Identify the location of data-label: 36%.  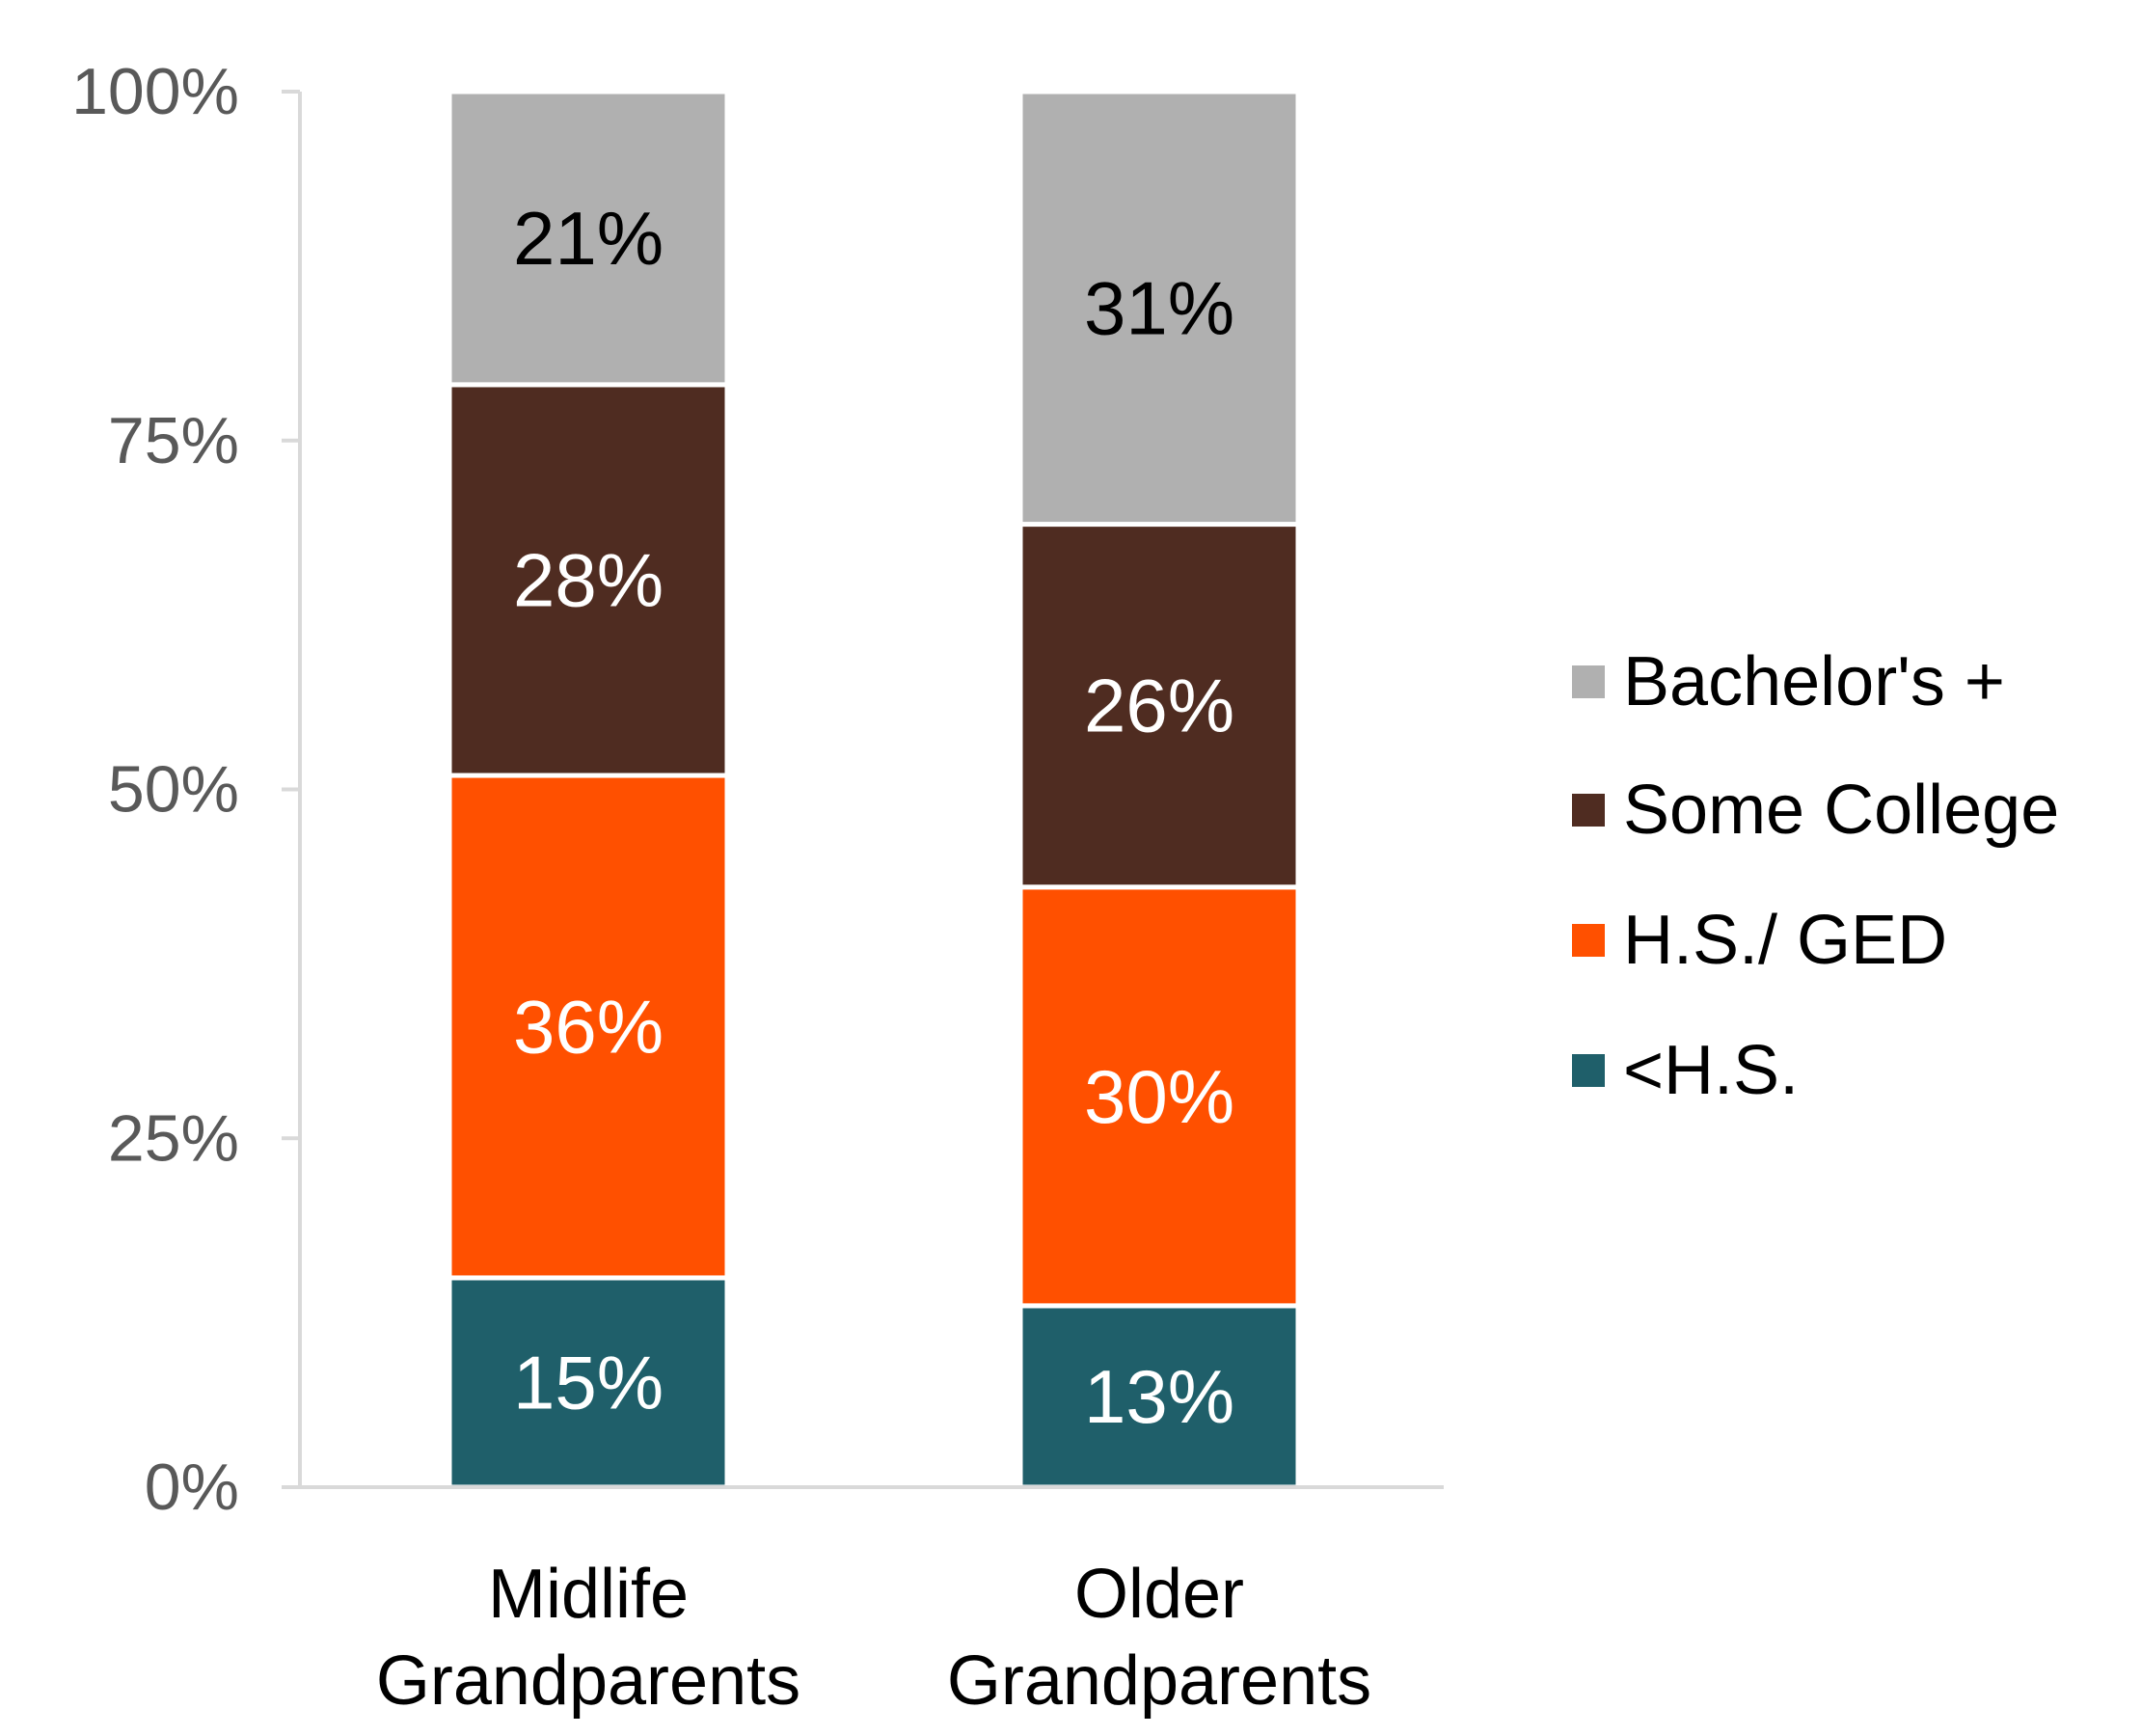
(588, 1027).